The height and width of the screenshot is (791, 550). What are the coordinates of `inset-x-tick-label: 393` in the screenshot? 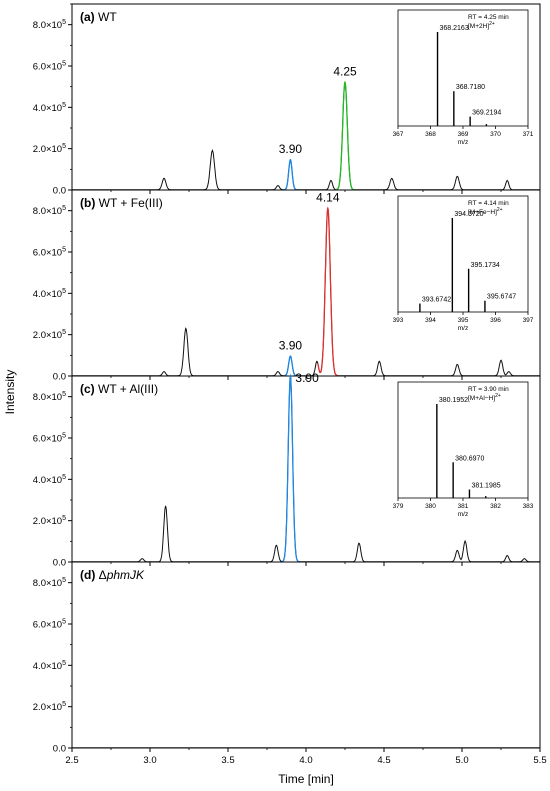 It's located at (398, 320).